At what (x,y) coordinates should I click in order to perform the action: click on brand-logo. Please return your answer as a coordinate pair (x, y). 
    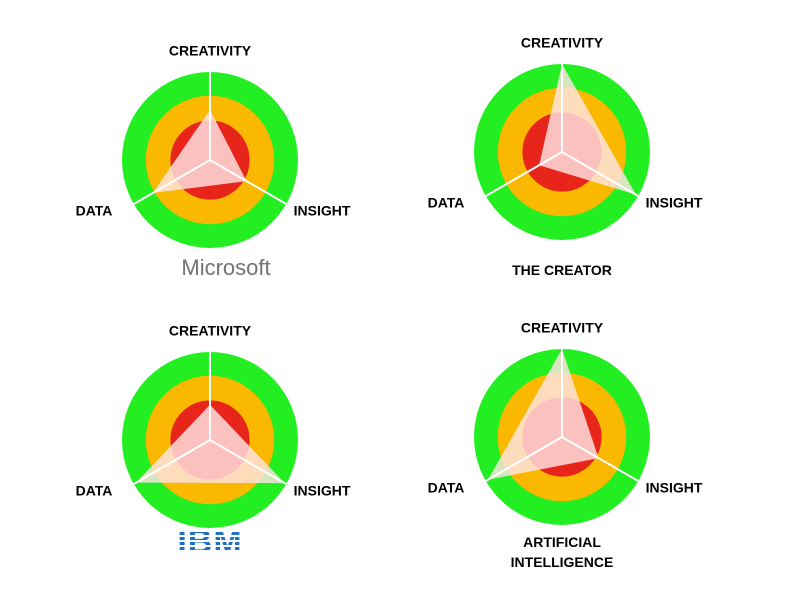
    Looking at the image, I should click on (162, 268).